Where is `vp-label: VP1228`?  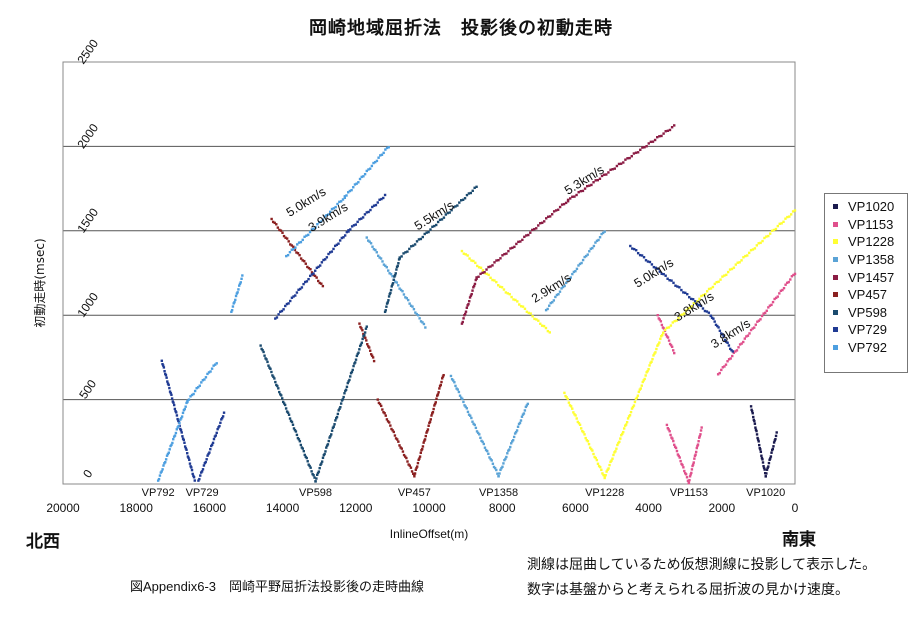
vp-label: VP1228 is located at coordinates (604, 493).